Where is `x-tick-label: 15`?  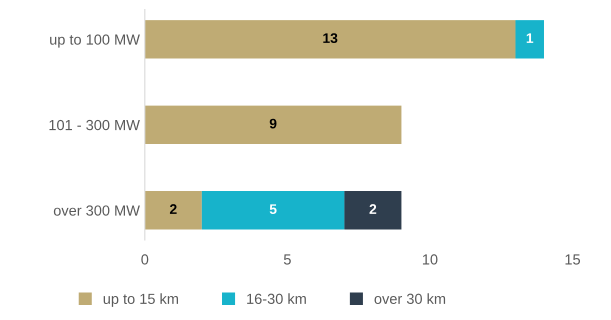
x-tick-label: 15 is located at coordinates (573, 259).